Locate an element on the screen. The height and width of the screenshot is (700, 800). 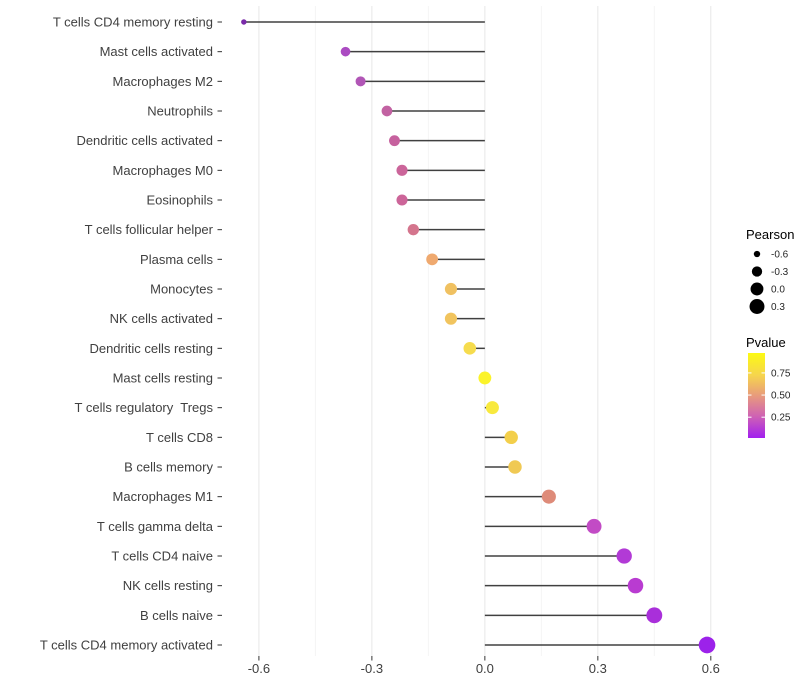
y-axis-label: Mast cells resting is located at coordinates (163, 378).